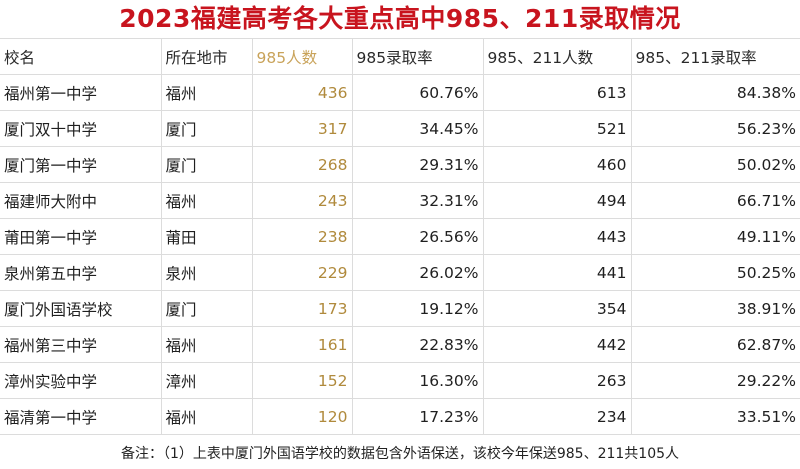  What do you see at coordinates (302, 92) in the screenshot?
I see `cell-985-count: 436` at bounding box center [302, 92].